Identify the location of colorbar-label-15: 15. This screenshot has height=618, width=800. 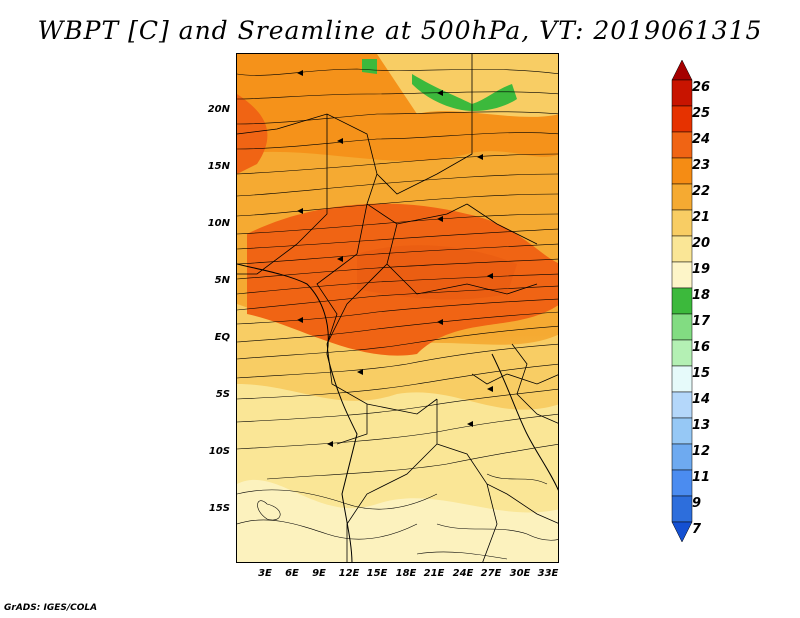
(701, 373).